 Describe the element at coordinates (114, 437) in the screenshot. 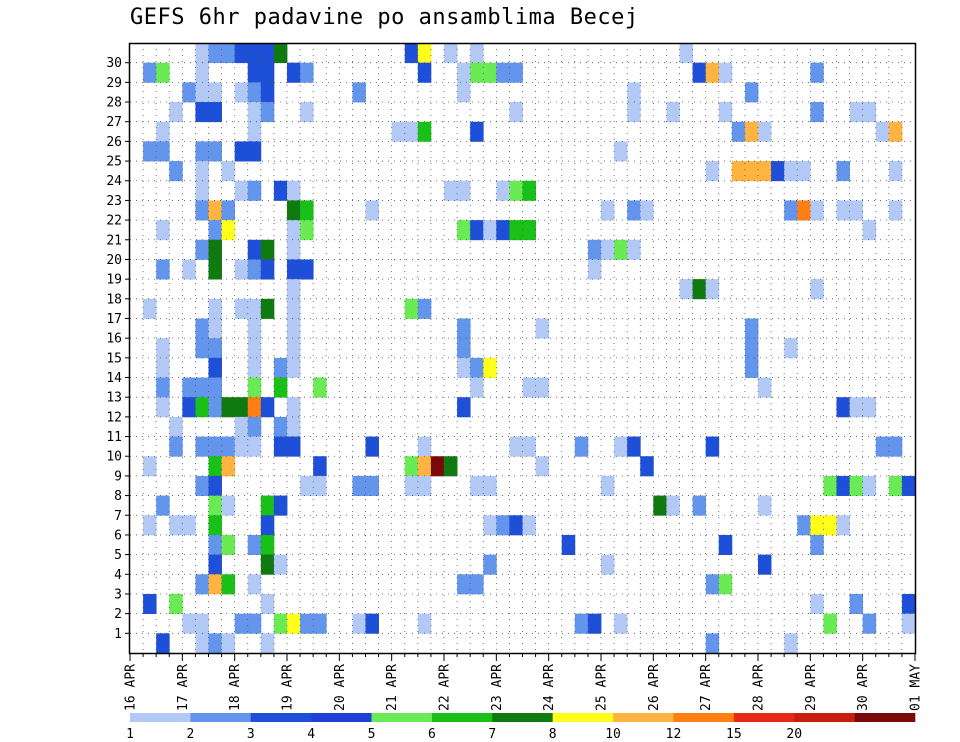

I see `y-tick-label: 11` at that location.